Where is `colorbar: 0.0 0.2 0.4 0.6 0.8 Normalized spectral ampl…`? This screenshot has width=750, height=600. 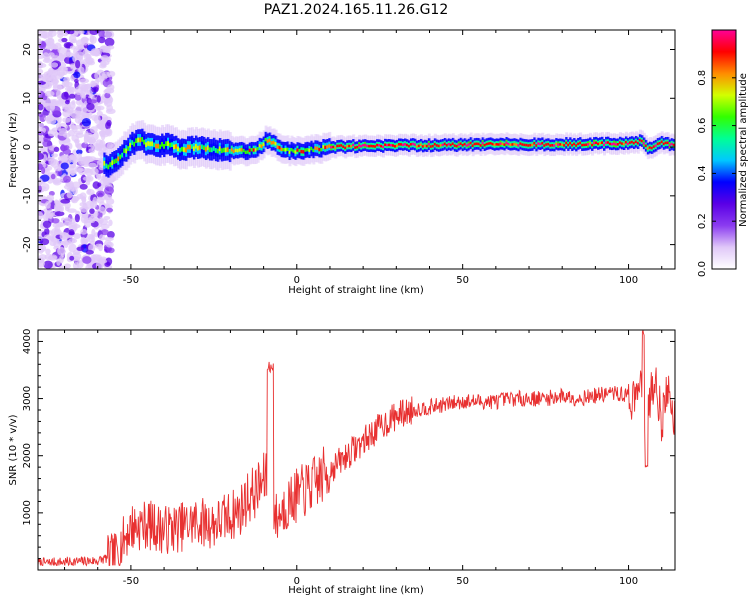
colorbar: 0.0 0.2 0.4 0.6 0.8 Normalized spectral ampl… is located at coordinates (723, 153).